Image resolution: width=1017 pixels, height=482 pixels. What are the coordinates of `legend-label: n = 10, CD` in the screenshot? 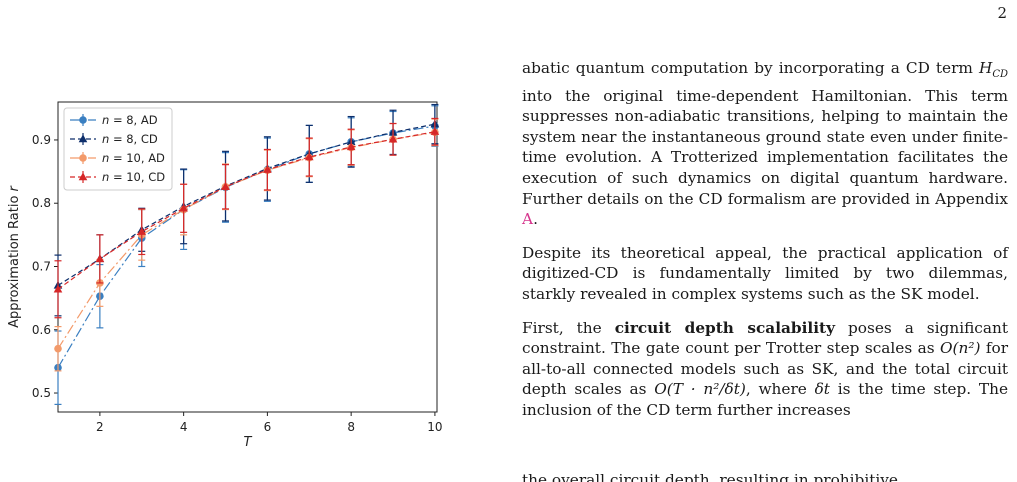 It's located at (133, 177).